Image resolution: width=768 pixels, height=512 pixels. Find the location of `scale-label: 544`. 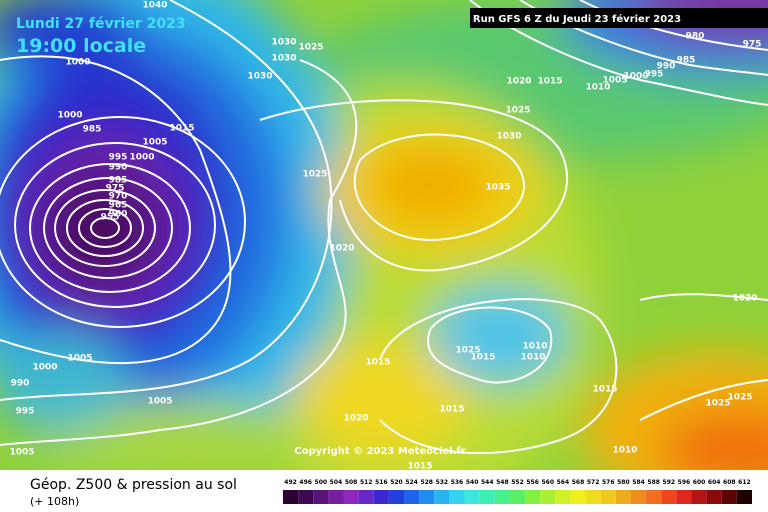

scale-label: 544 is located at coordinates (487, 482).